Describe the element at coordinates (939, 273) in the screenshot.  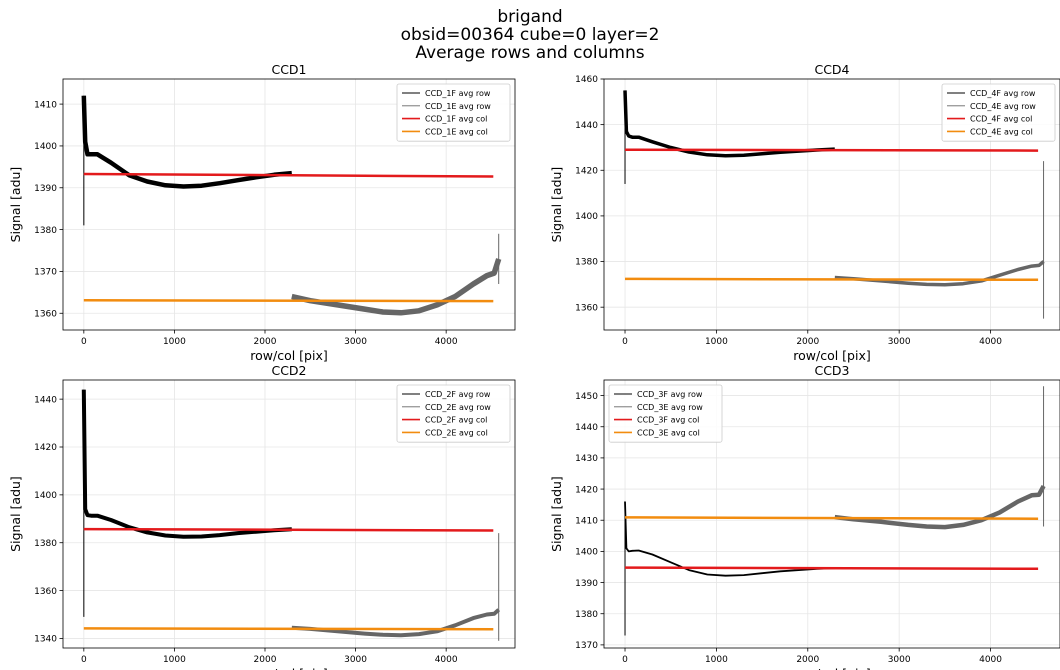
I see `series-line-ccd-4e-avg-row` at that location.